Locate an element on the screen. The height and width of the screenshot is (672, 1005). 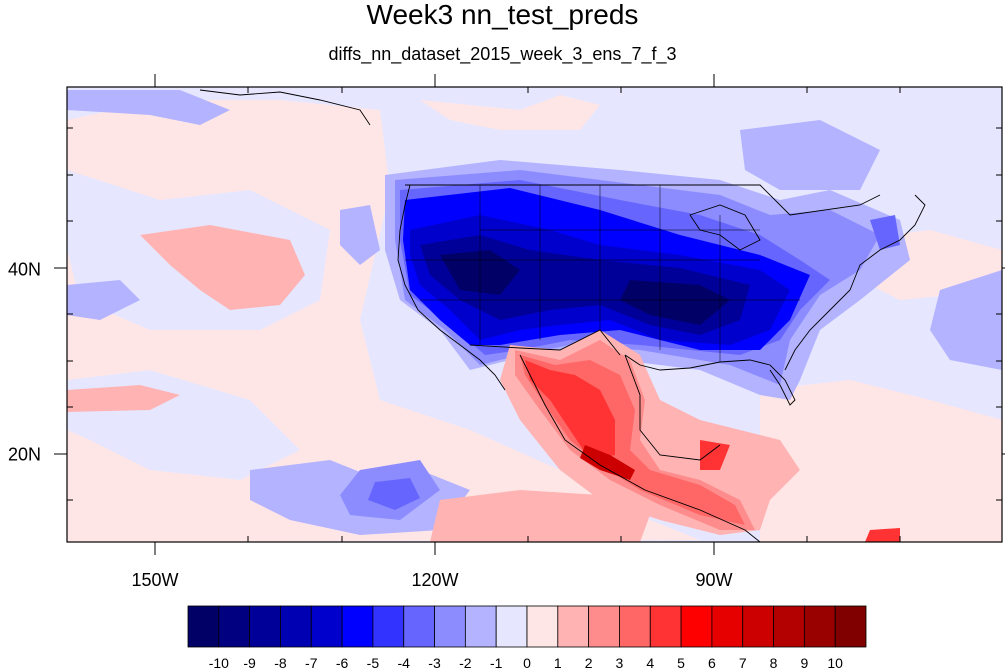
colorbar-label: 2 is located at coordinates (588, 663).